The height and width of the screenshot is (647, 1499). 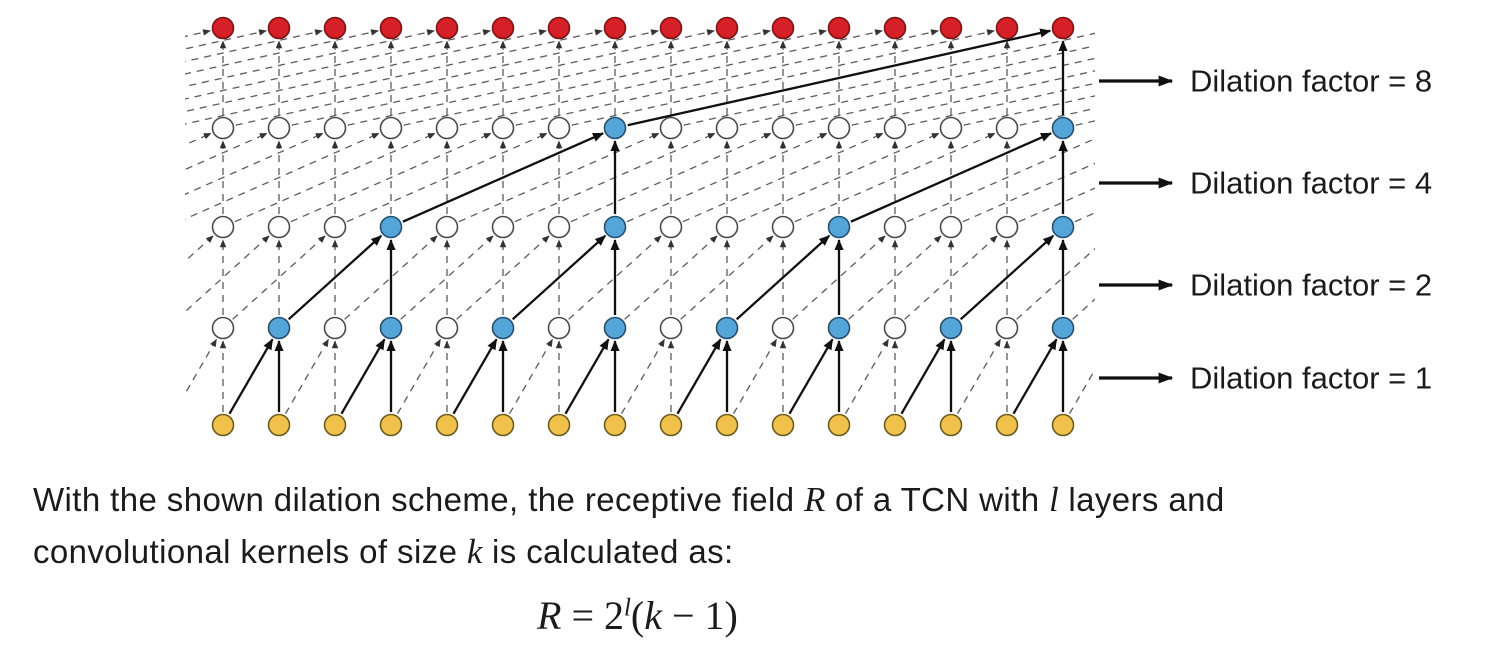 What do you see at coordinates (815, 499) in the screenshot?
I see `math-variable: R` at bounding box center [815, 499].